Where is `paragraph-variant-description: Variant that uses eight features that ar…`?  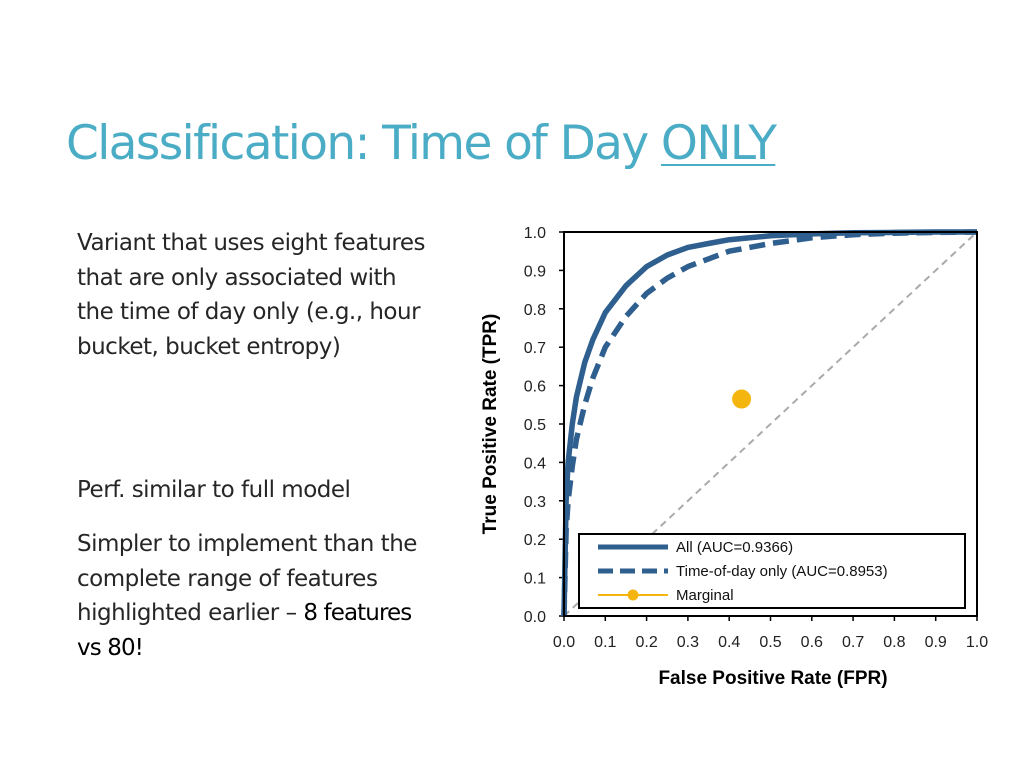
paragraph-variant-description: Variant that uses eight features that ar… is located at coordinates (251, 295).